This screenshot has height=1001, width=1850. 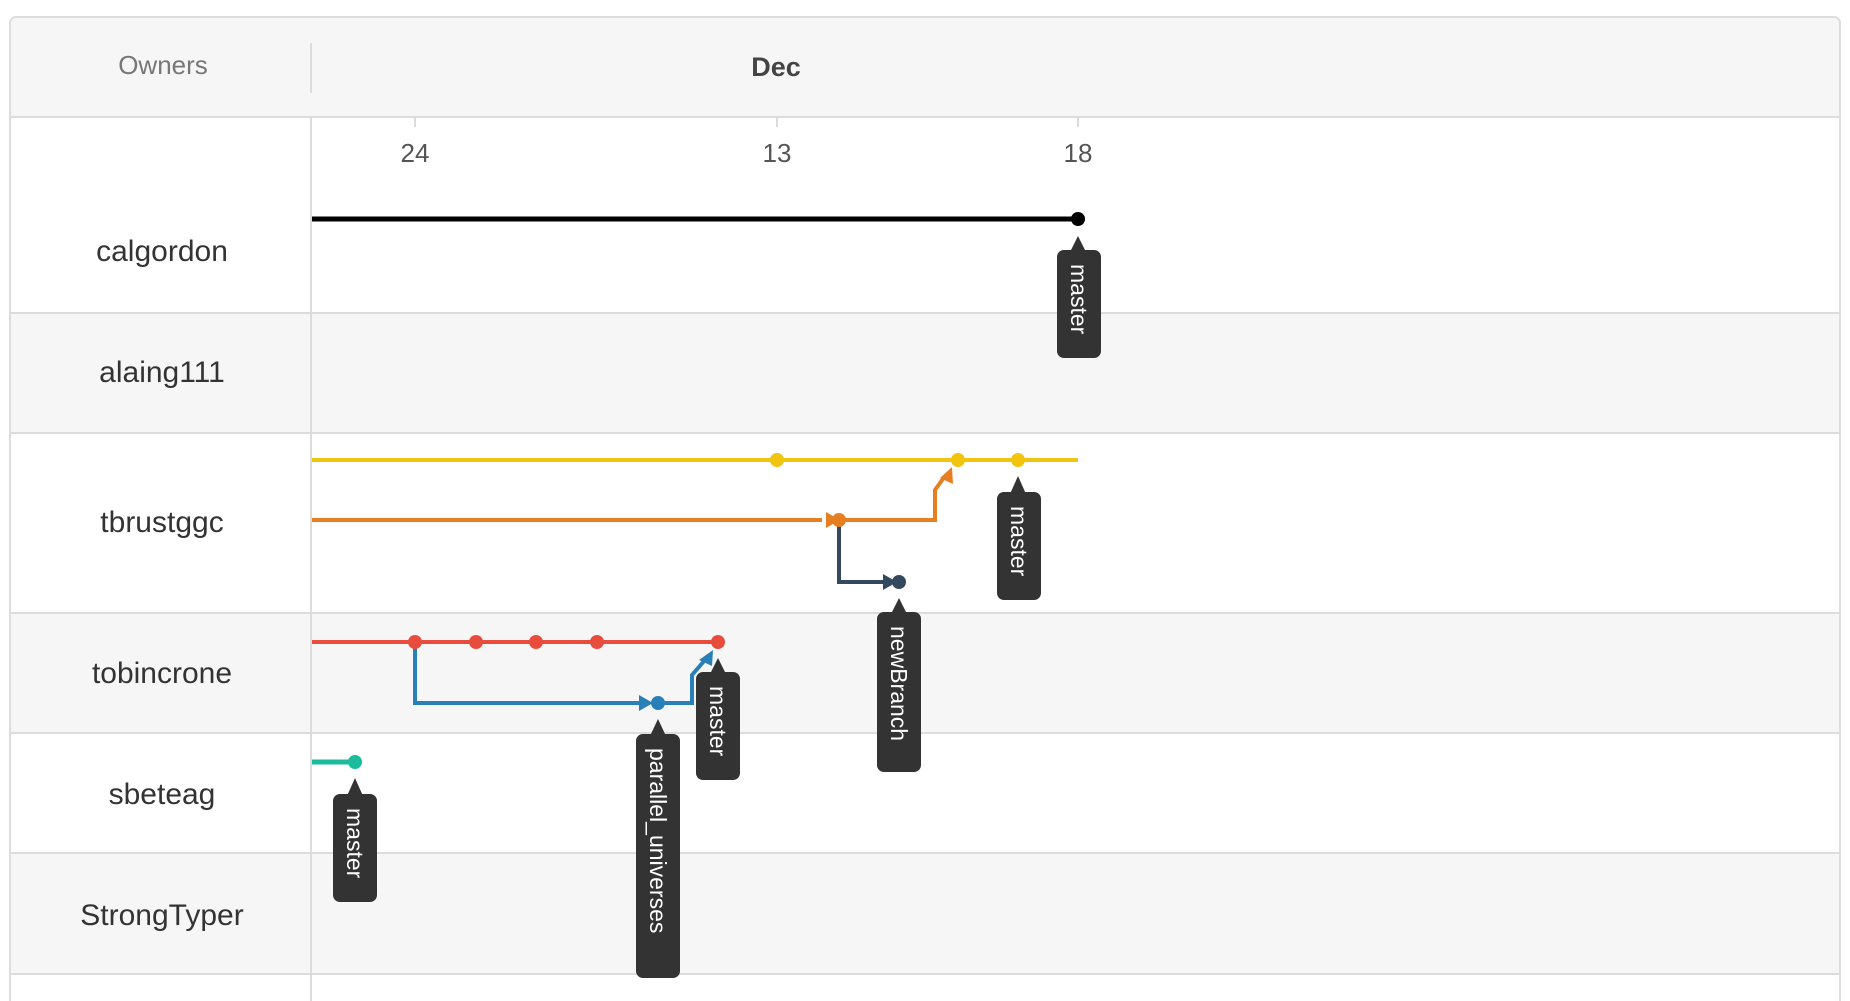 I want to click on branch-label-sbeteag-master: master, so click(x=355, y=840).